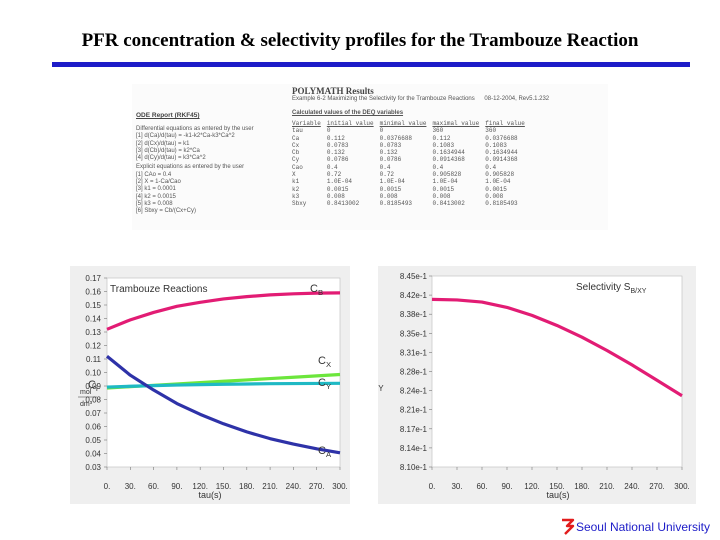  Describe the element at coordinates (223, 372) in the screenshot. I see `plot-area` at that location.